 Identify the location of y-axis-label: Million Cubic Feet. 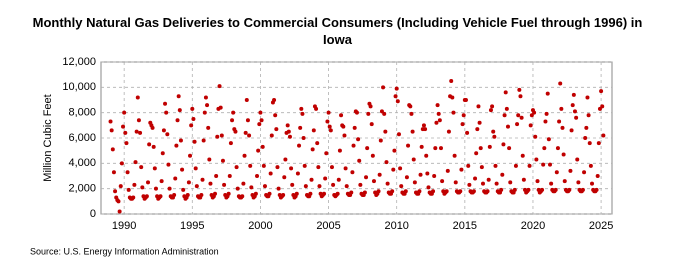
(48, 137).